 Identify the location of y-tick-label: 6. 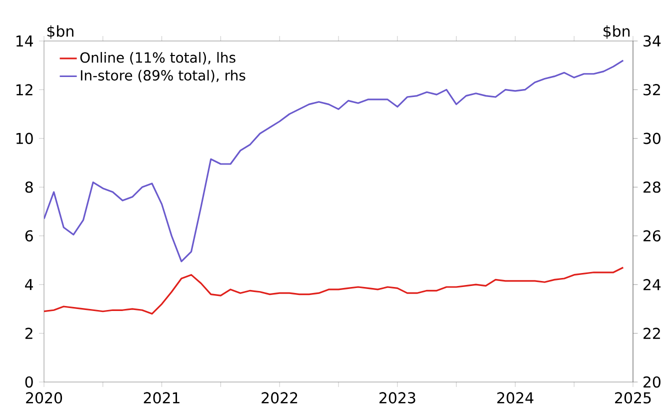
(29, 236).